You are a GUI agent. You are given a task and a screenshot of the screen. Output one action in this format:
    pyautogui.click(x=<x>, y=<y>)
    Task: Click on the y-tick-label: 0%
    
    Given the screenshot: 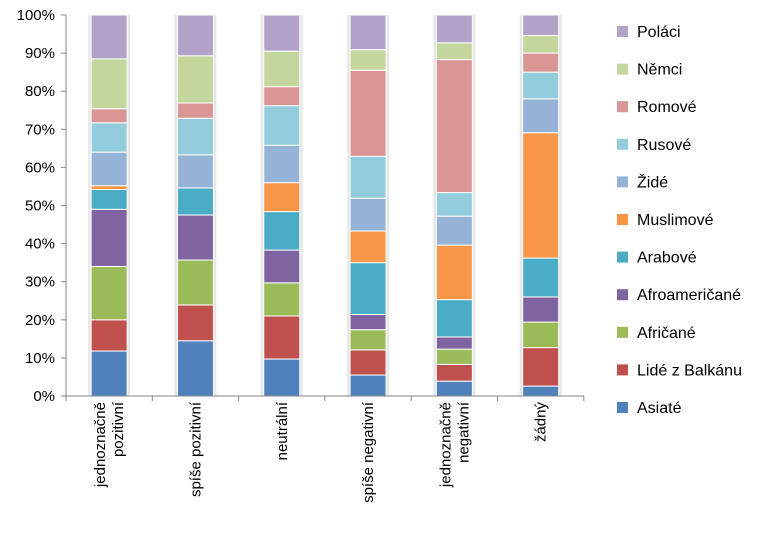 What is the action you would take?
    pyautogui.click(x=44, y=396)
    